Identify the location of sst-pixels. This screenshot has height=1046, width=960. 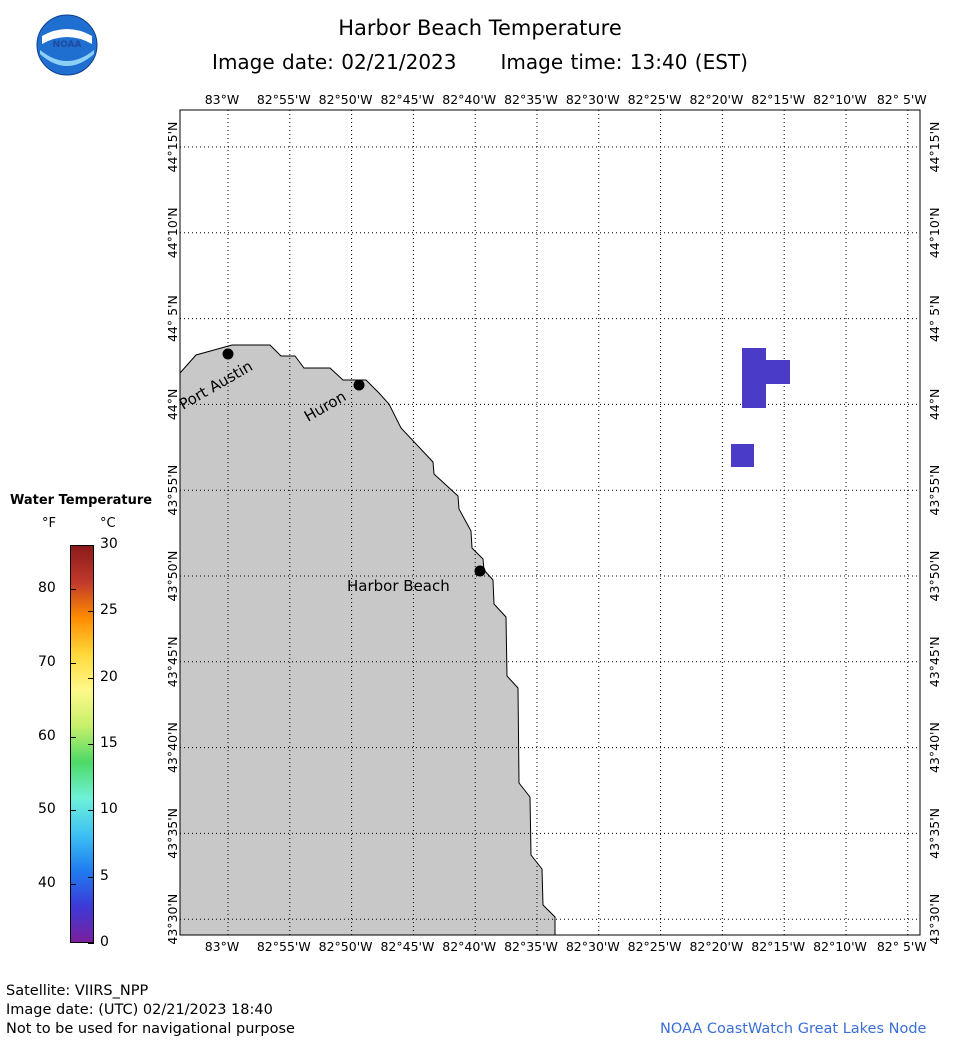
(760, 407).